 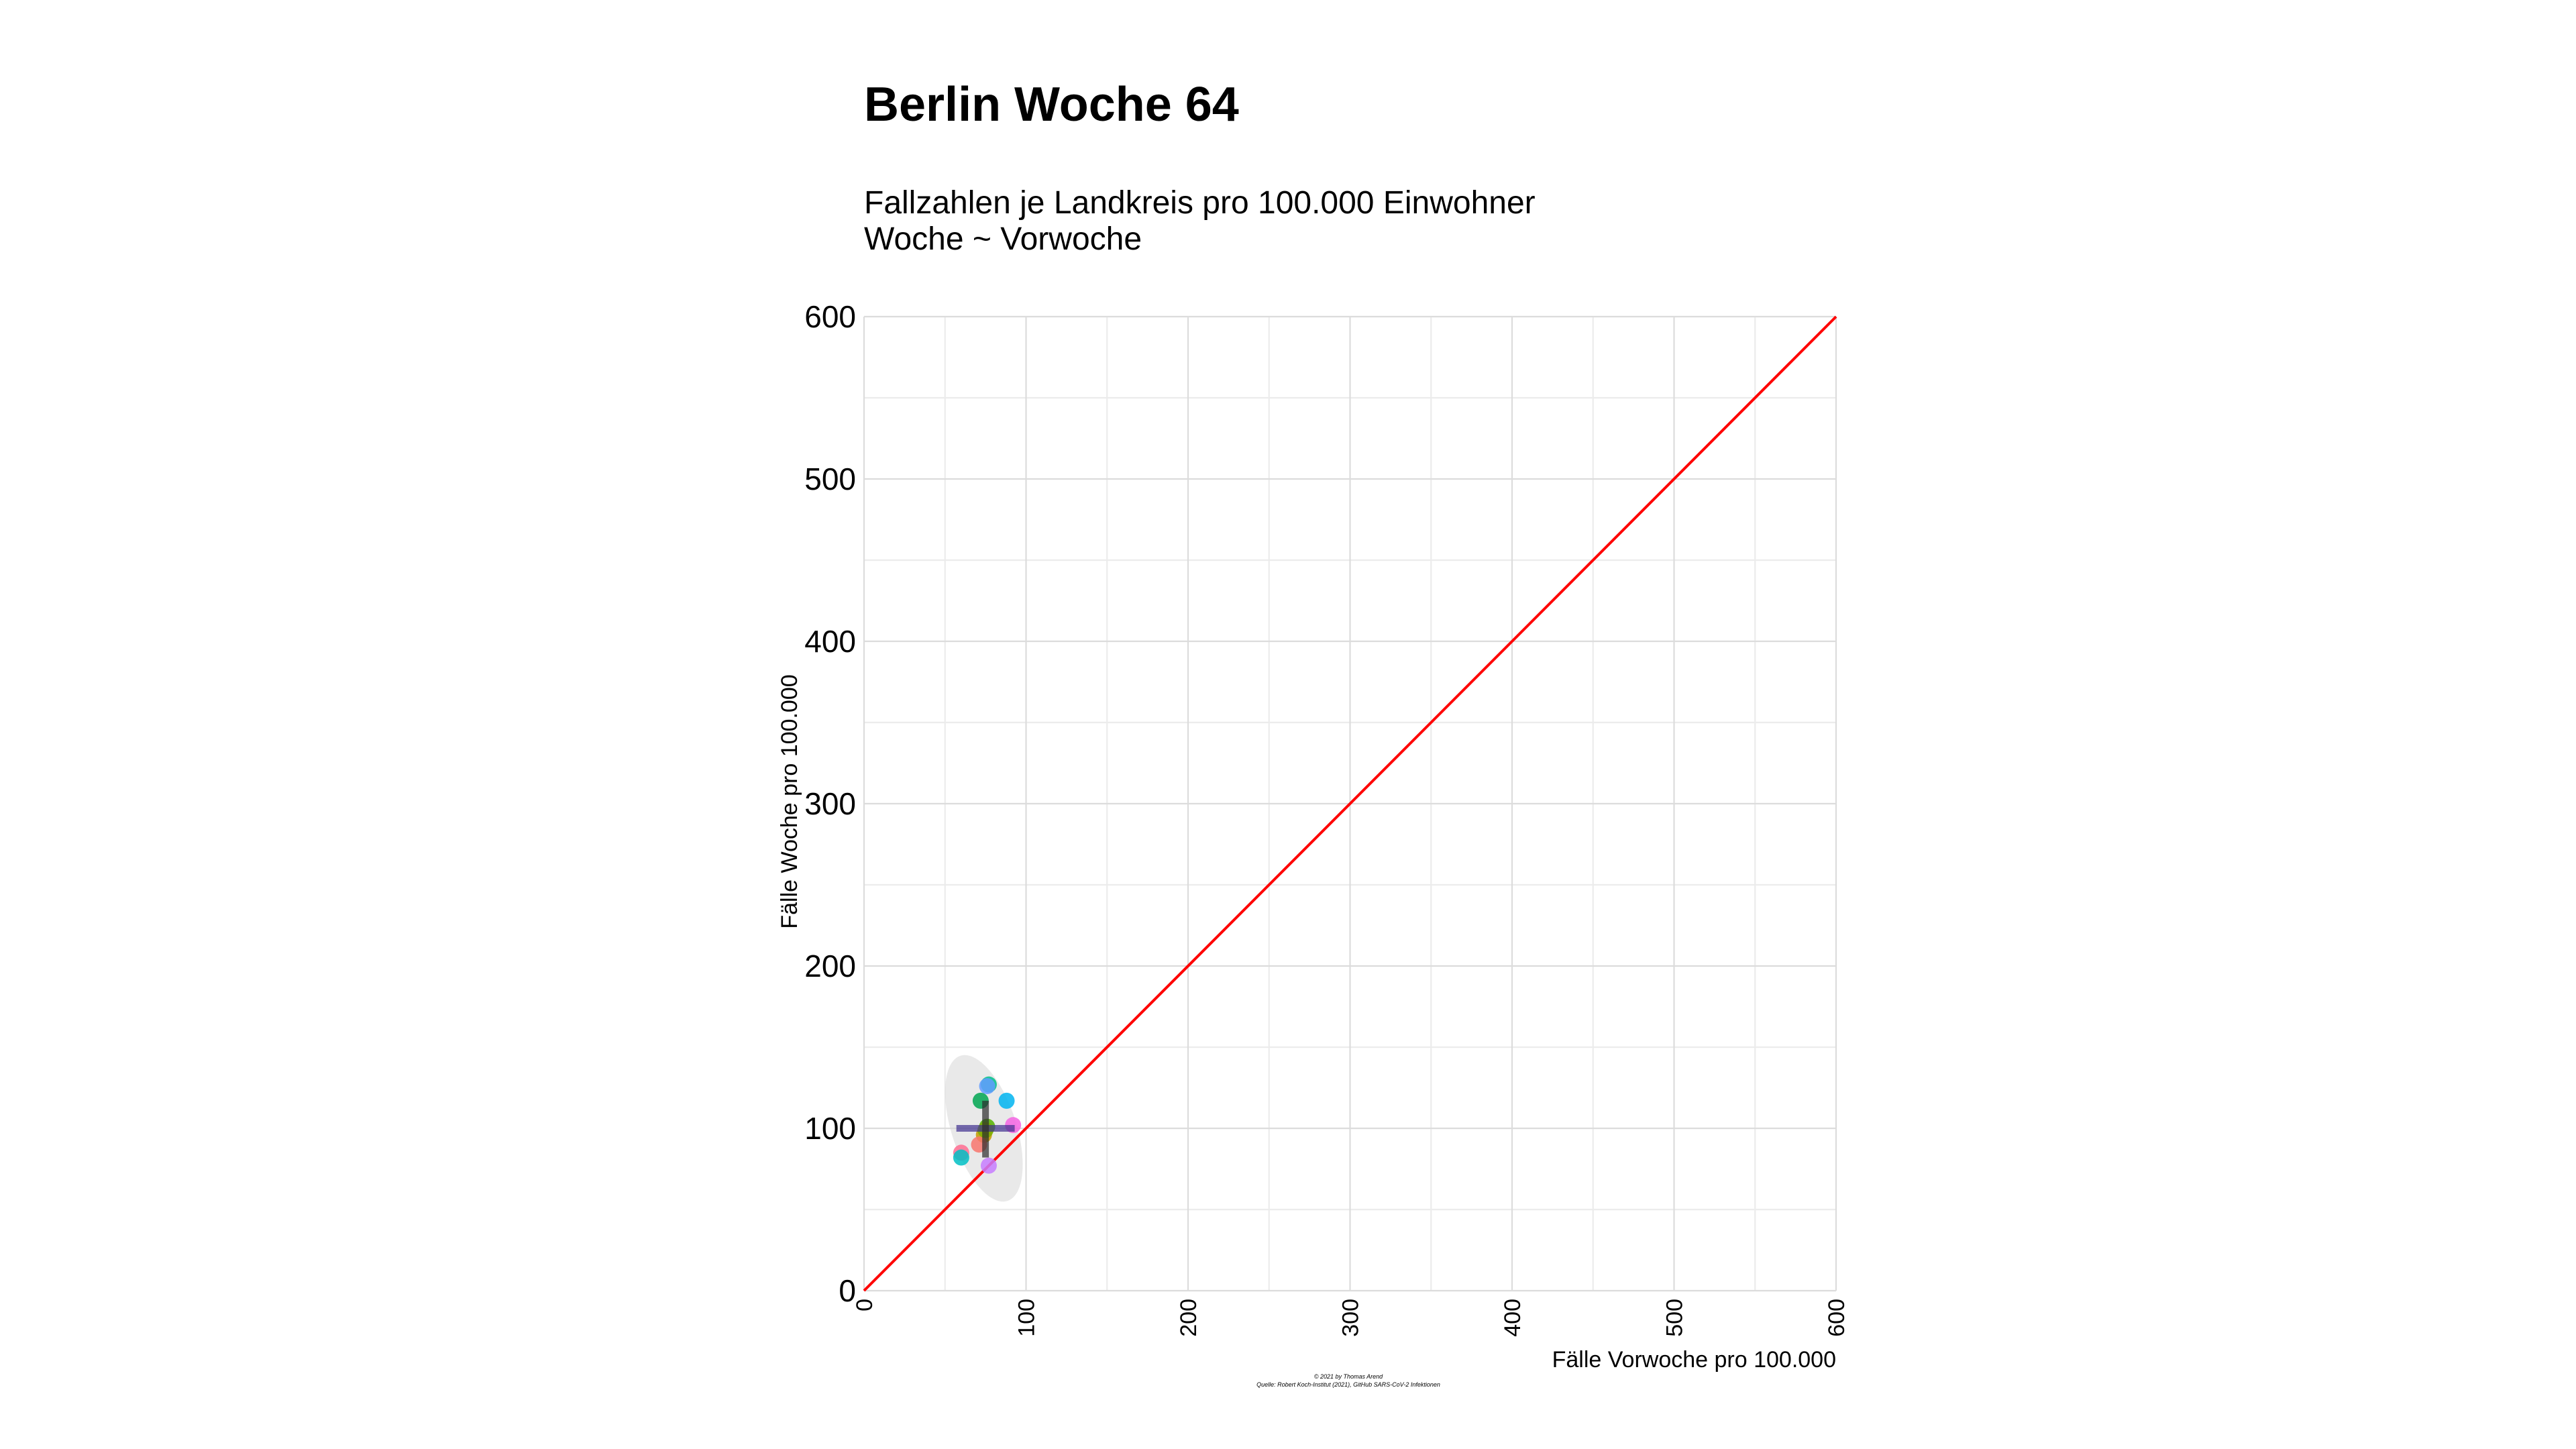 I want to click on y-tick-label: 100, so click(x=830, y=1128).